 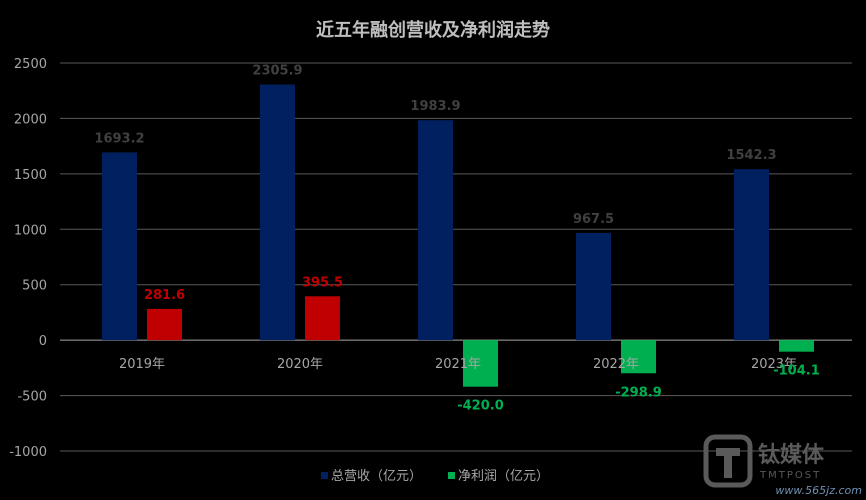 What do you see at coordinates (791, 455) in the screenshot?
I see `watermark-brand: 钛媒体` at bounding box center [791, 455].